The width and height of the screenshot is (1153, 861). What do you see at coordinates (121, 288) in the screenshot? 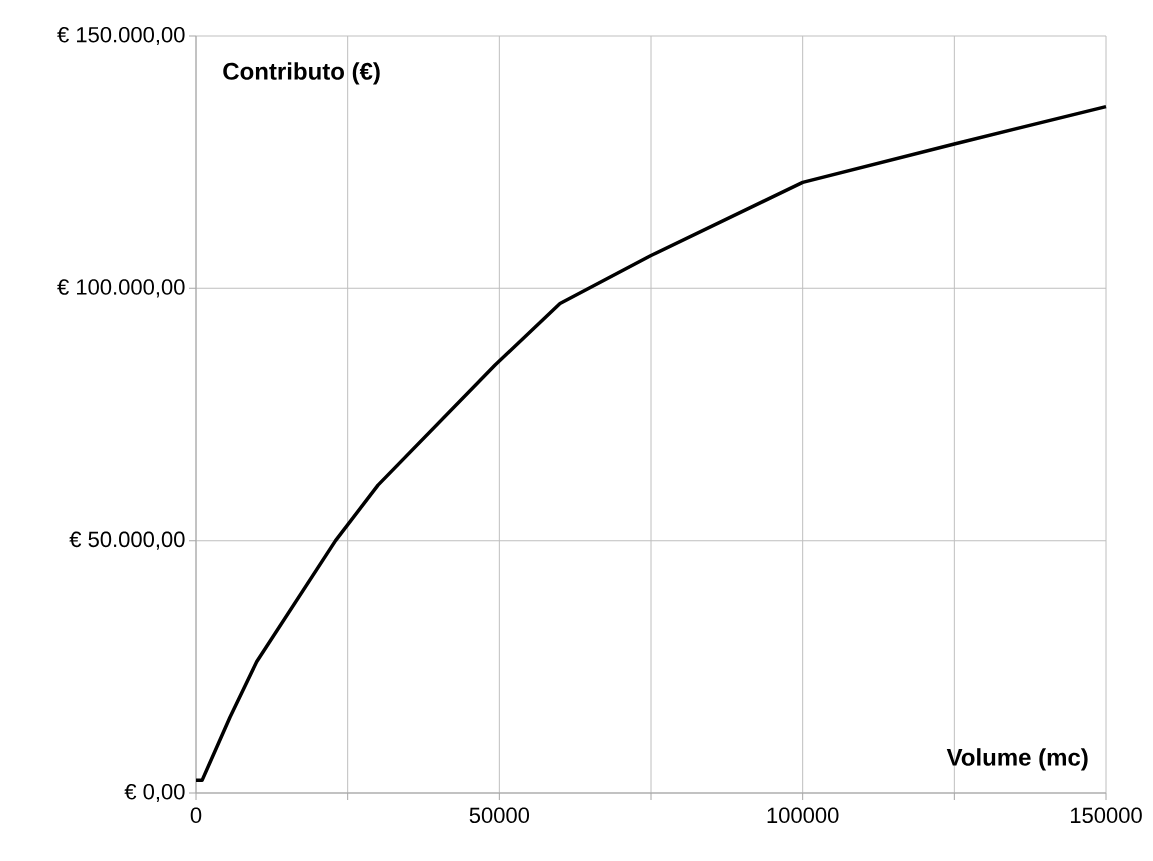
I see `y-tick-label: € 100.000,00` at bounding box center [121, 288].